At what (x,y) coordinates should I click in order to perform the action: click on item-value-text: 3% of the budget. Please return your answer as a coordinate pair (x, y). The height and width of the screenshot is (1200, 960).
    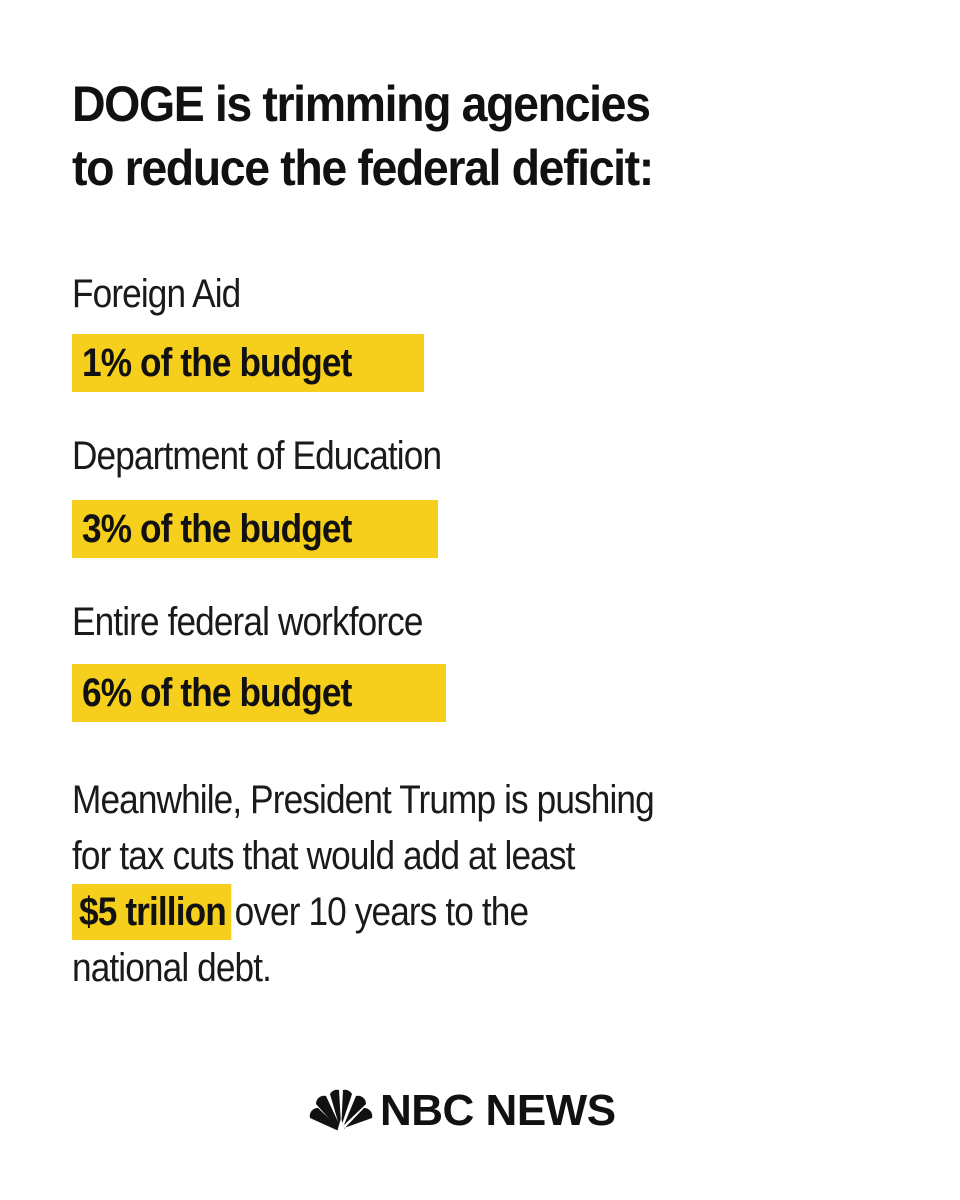
    Looking at the image, I should click on (217, 529).